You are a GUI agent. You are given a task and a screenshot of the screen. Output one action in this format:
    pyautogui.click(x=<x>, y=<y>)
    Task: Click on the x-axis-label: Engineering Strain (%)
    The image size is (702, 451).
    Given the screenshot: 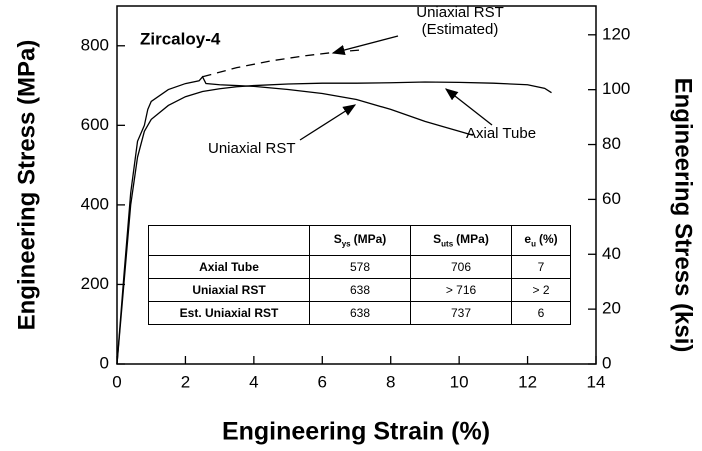 What is the action you would take?
    pyautogui.click(x=356, y=432)
    